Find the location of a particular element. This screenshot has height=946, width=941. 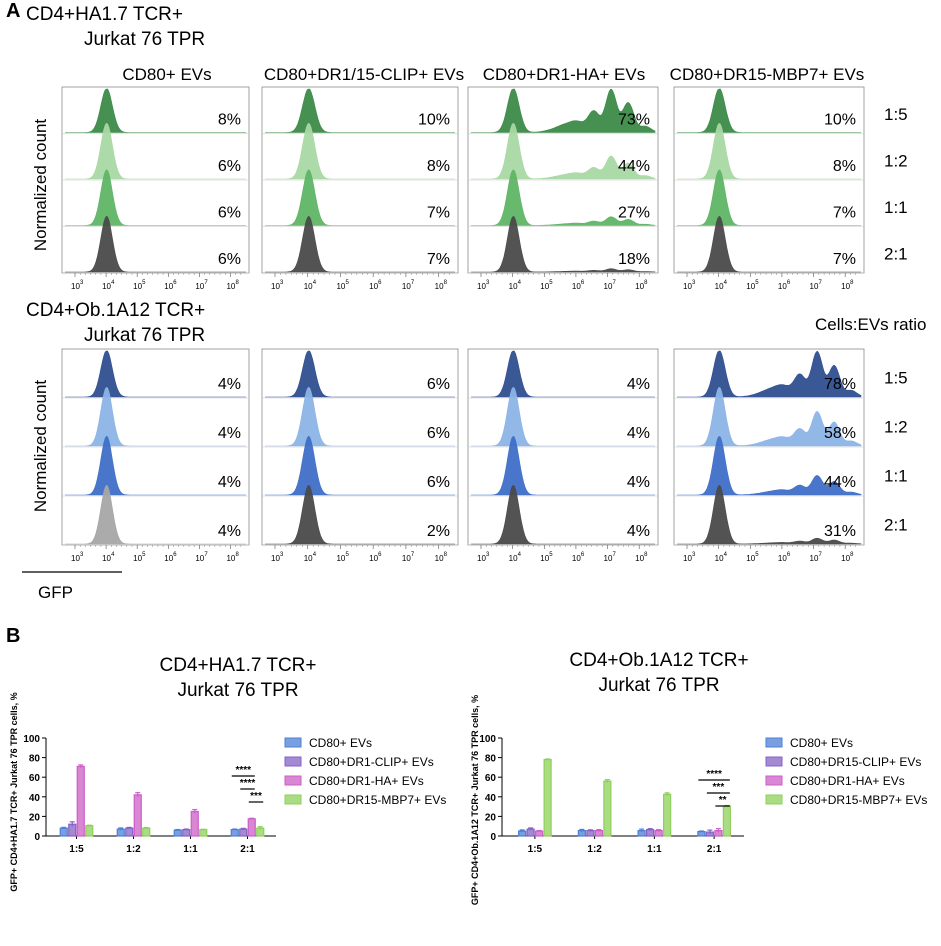

legend-label: CD80+DR15-CLIP+ EVs is located at coordinates (855, 762).